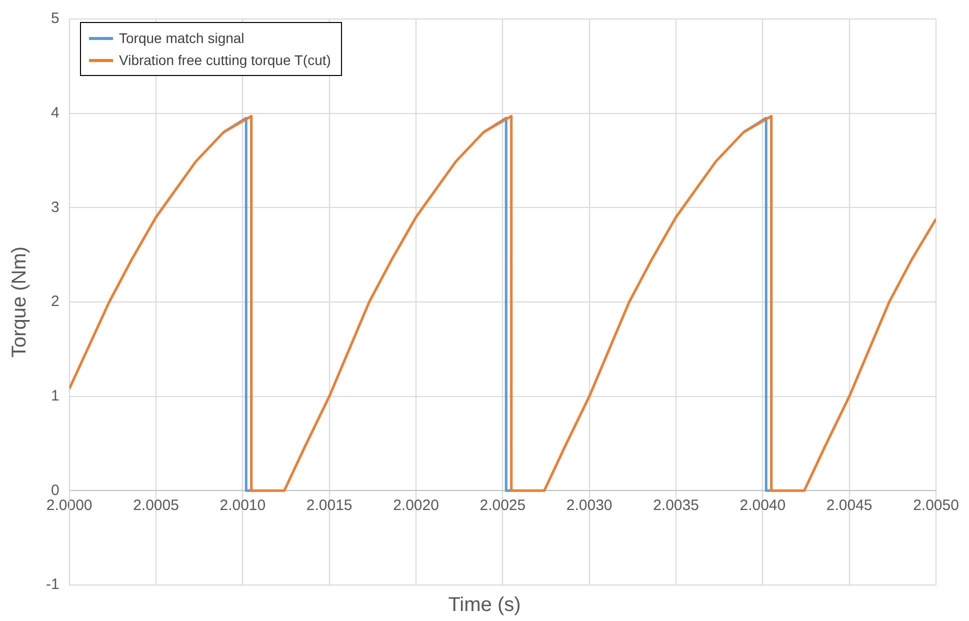 The width and height of the screenshot is (969, 621). I want to click on x-tick-label: 2.0030, so click(589, 505).